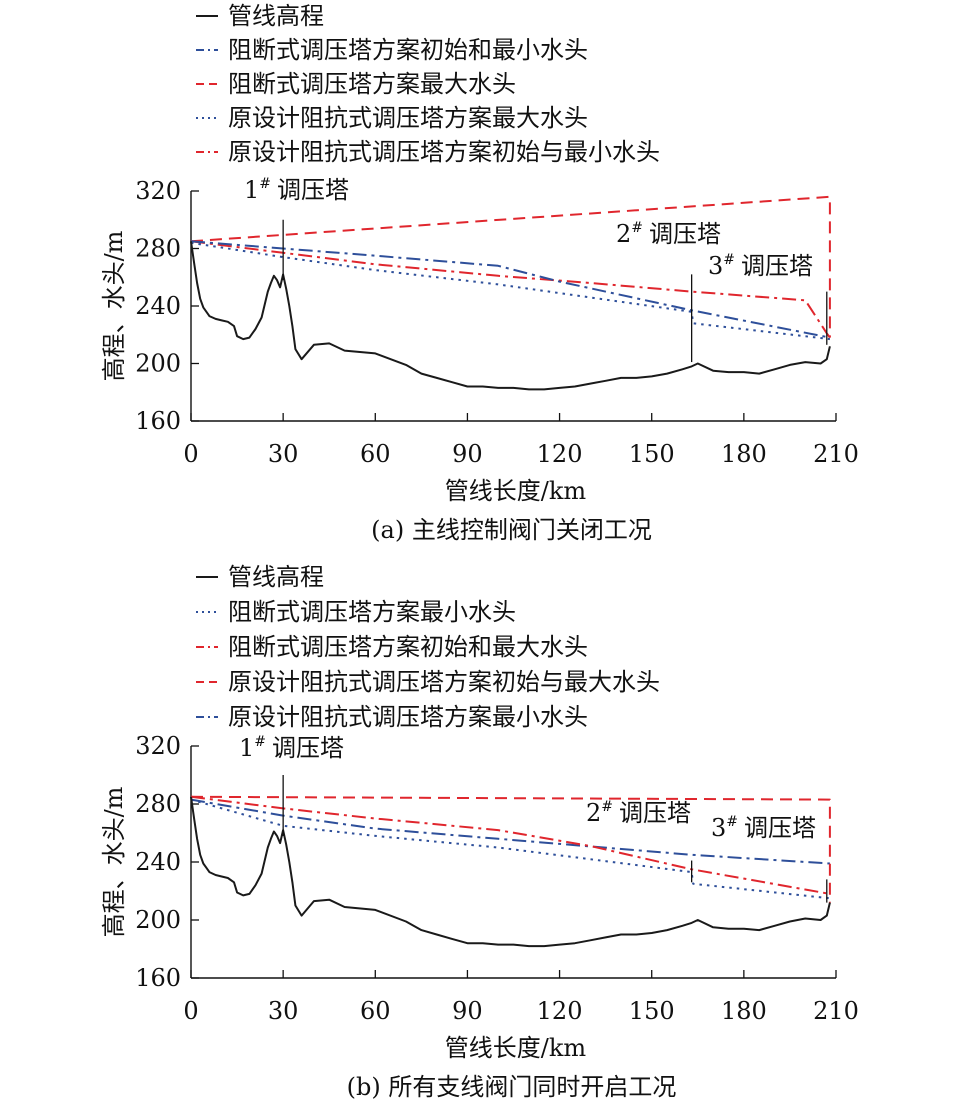 This screenshot has width=957, height=1105. I want to click on legend-label: 原设计阻抗式调压塔方案初始与最大水头, so click(444, 682).